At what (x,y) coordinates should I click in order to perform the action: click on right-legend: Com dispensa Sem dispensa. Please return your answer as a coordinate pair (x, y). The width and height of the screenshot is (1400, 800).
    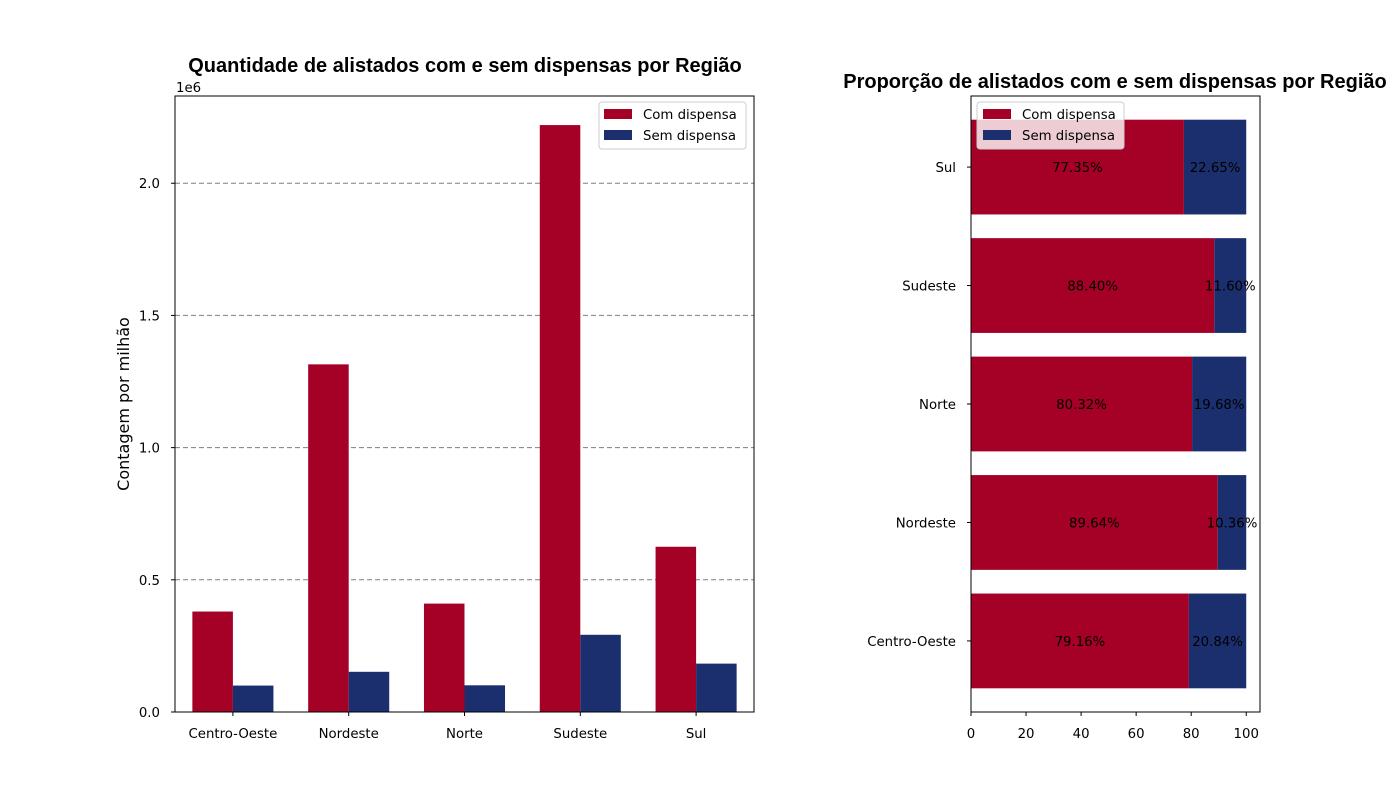
    Looking at the image, I should click on (1050, 125).